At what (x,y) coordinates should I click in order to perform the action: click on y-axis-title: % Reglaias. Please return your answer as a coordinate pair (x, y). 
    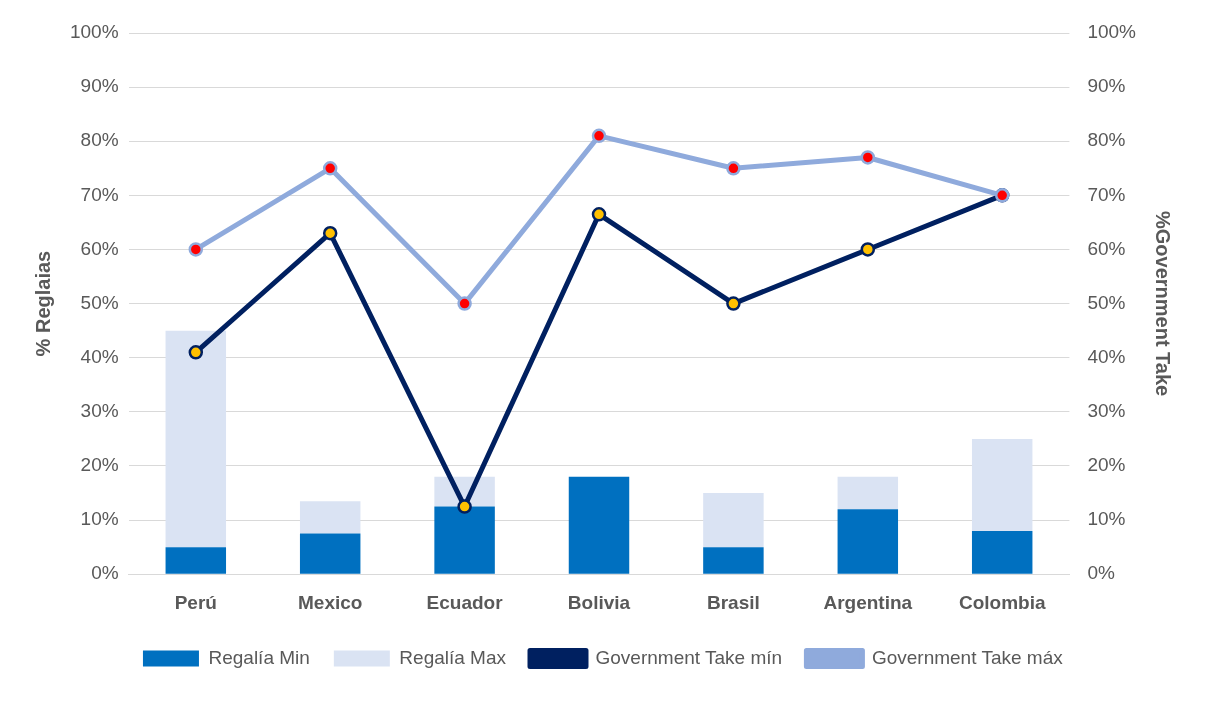
    Looking at the image, I should click on (42, 303).